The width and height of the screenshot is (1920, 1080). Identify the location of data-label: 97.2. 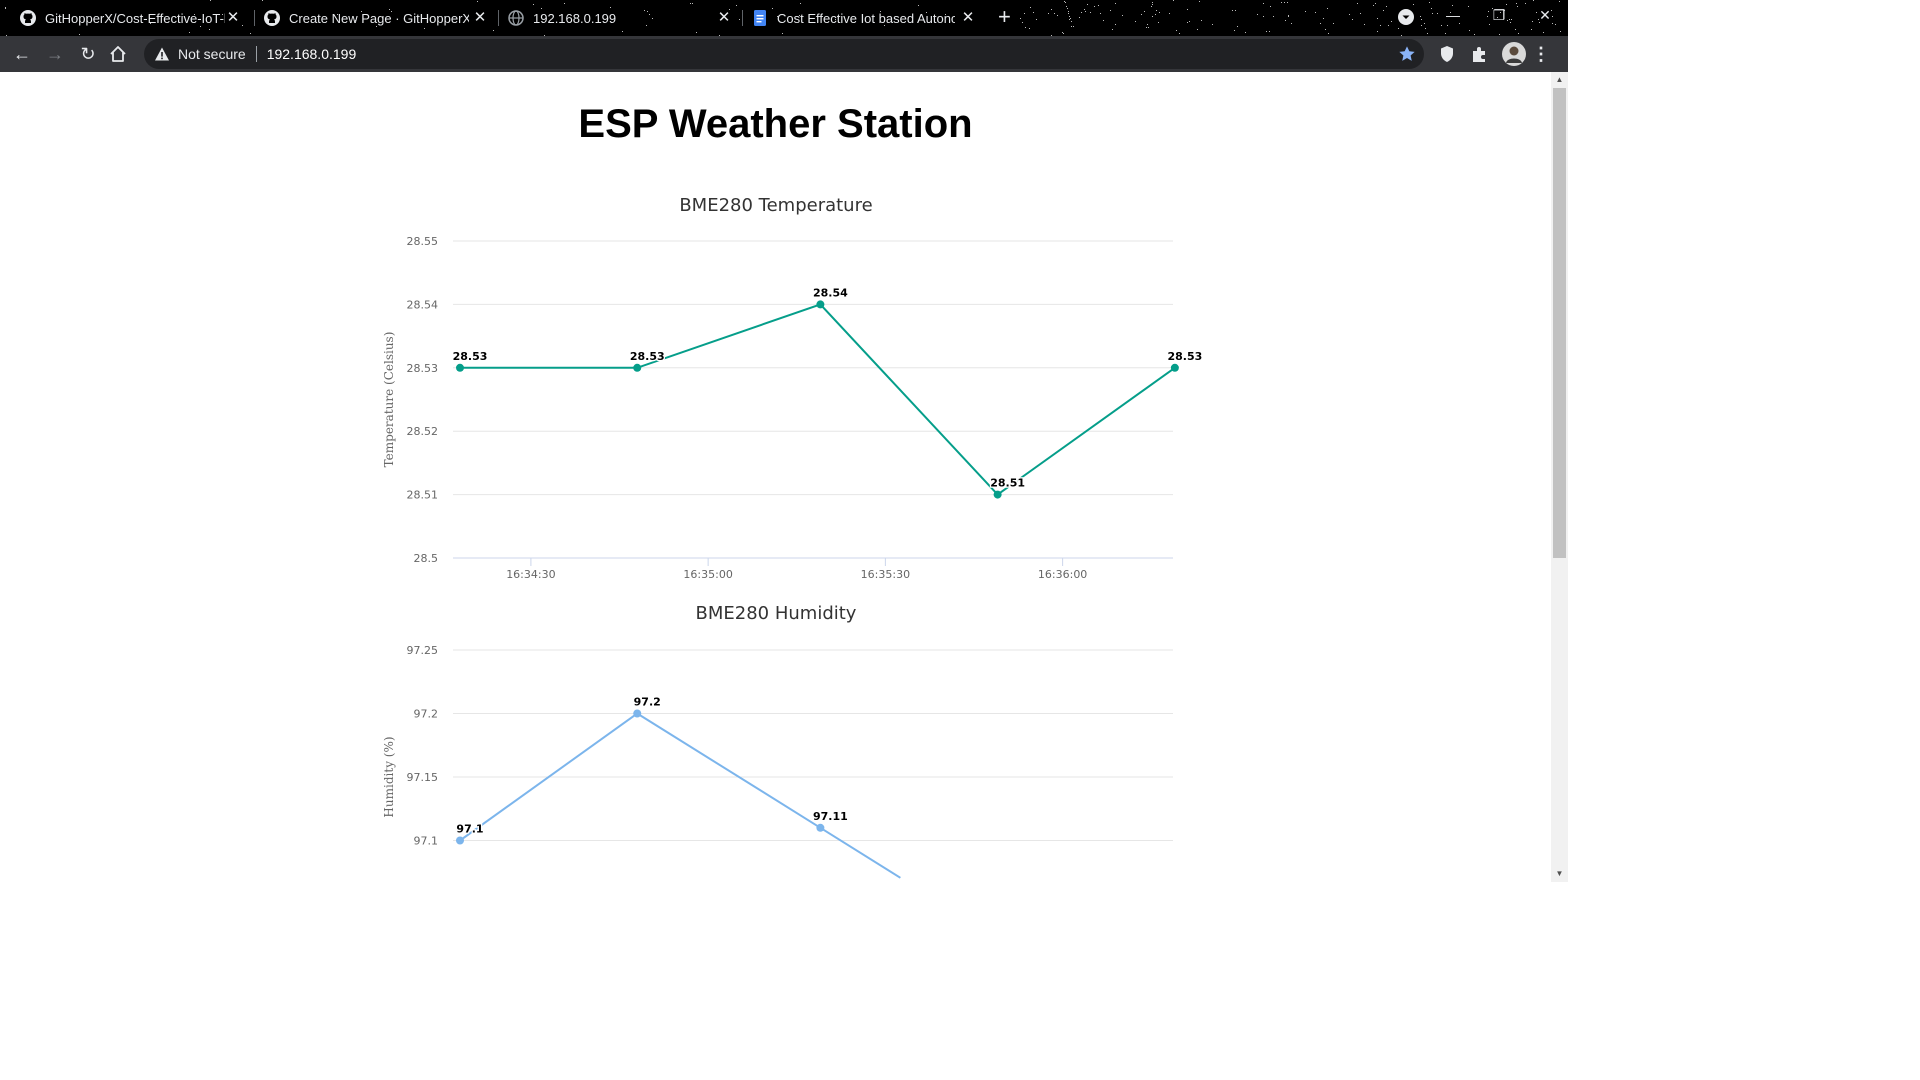
(647, 702).